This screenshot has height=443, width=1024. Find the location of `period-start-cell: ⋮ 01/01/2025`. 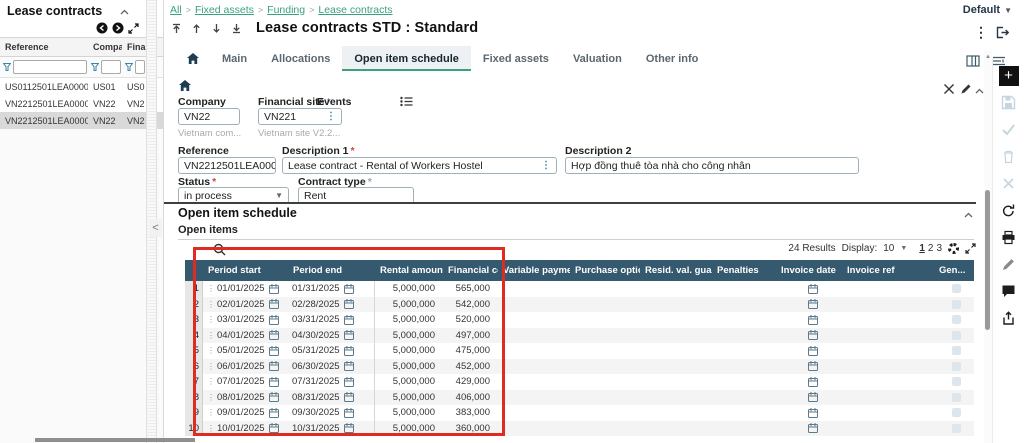

period-start-cell: ⋮ 01/01/2025 is located at coordinates (245, 289).